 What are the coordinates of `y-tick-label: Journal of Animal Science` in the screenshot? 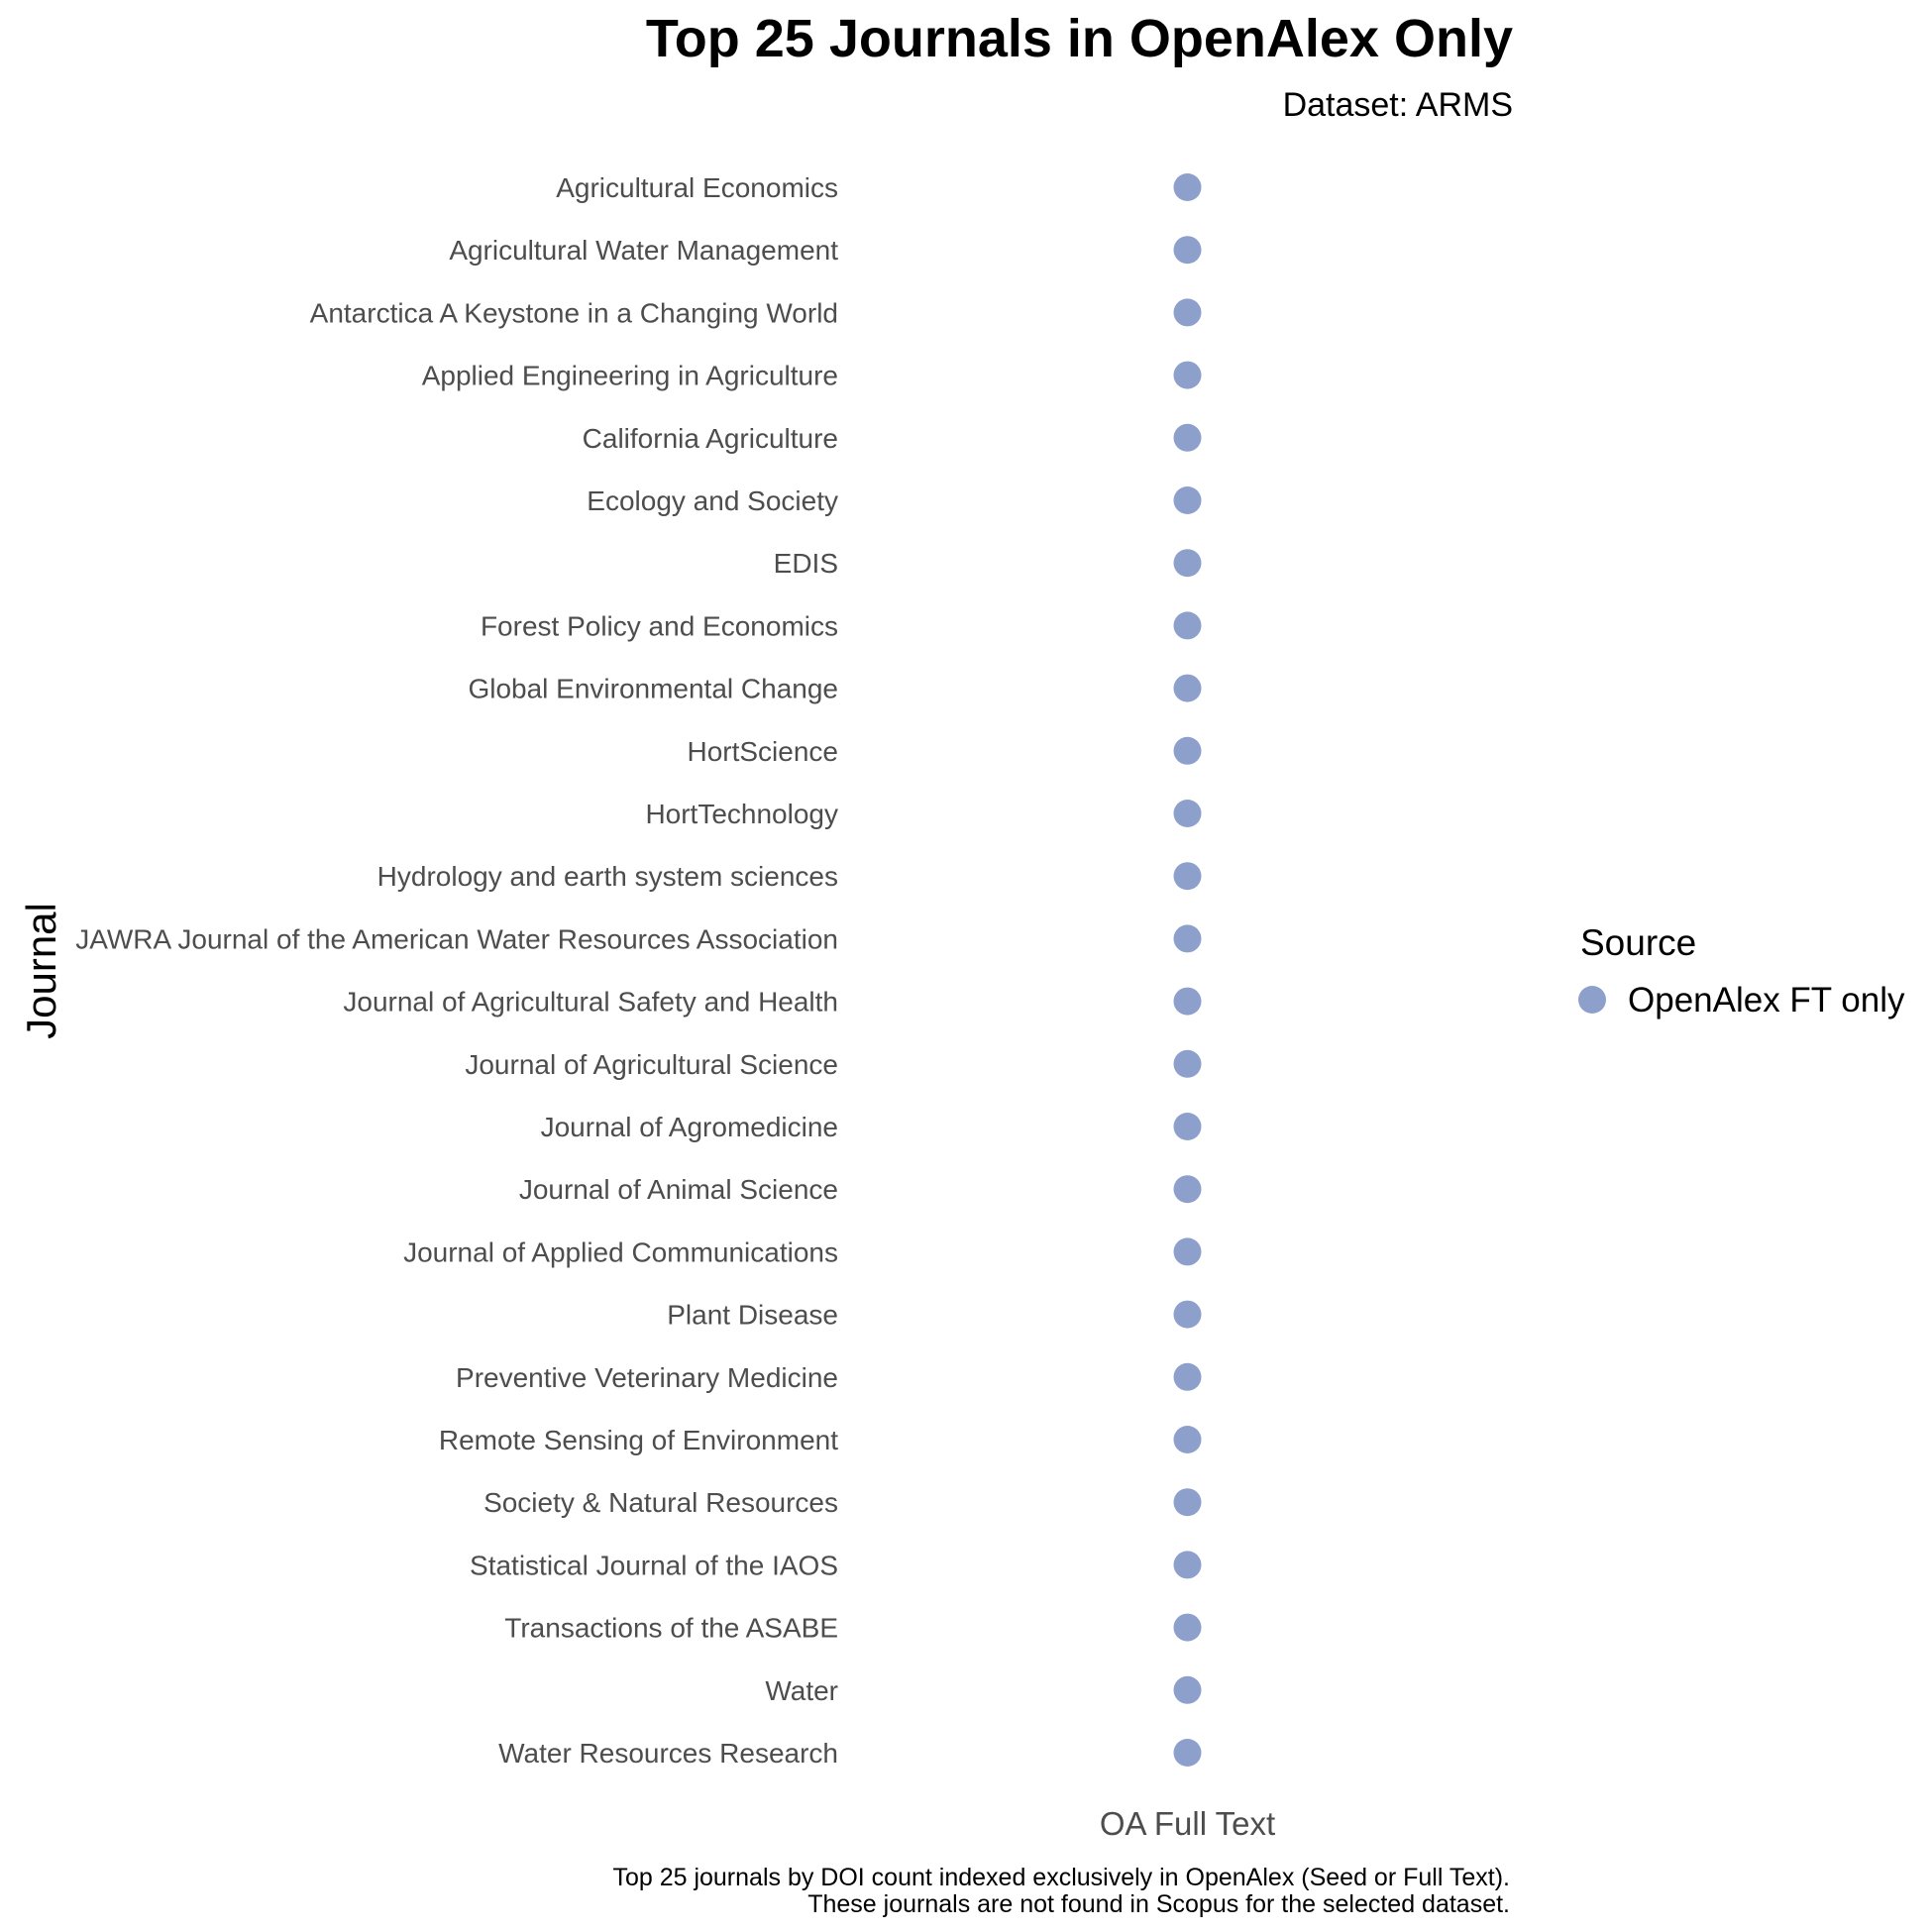 It's located at (679, 1190).